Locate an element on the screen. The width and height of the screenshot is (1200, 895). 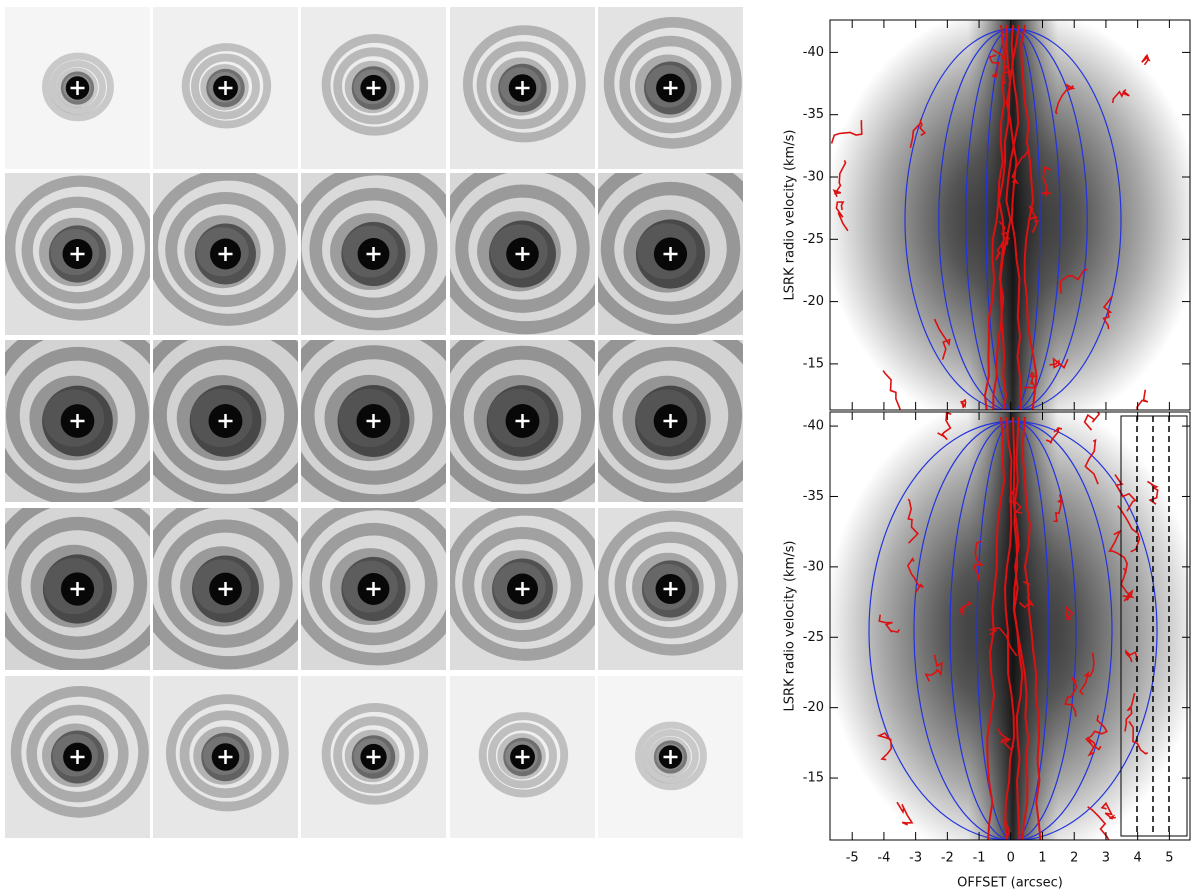
frame is located at coordinates (1010, 626).